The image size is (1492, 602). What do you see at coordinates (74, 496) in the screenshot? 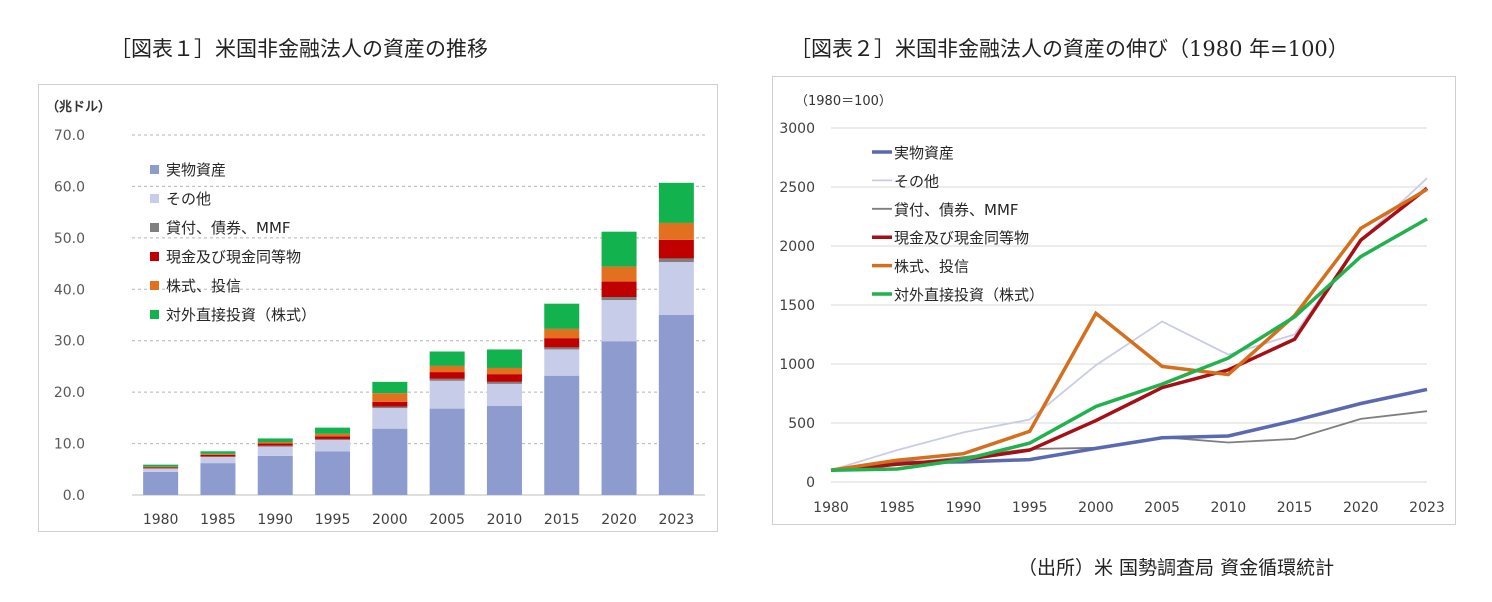
I see `y-tick-label: 0.0` at bounding box center [74, 496].